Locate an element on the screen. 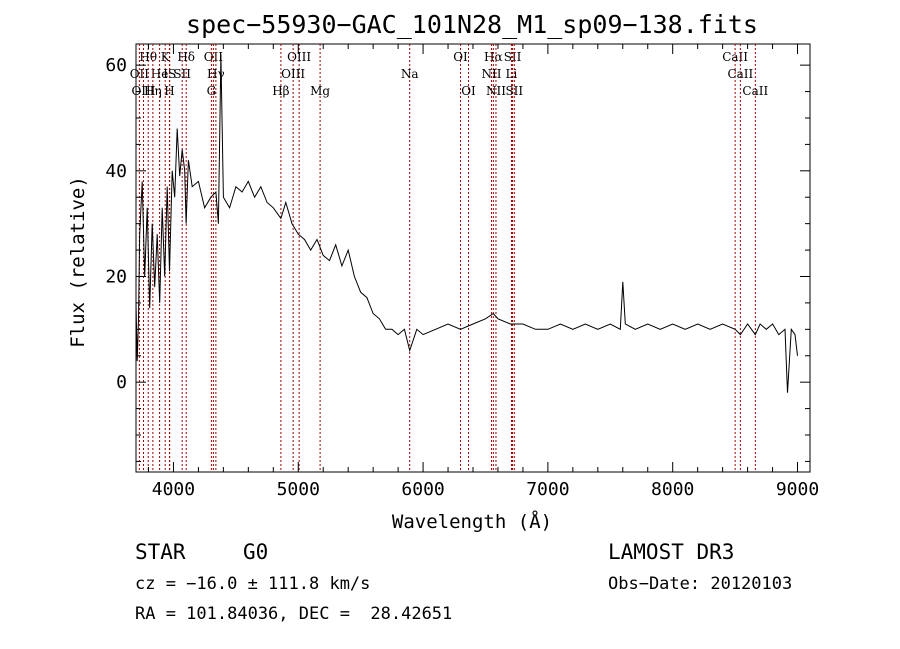  survey-name: LAMOST DR3 is located at coordinates (671, 552).